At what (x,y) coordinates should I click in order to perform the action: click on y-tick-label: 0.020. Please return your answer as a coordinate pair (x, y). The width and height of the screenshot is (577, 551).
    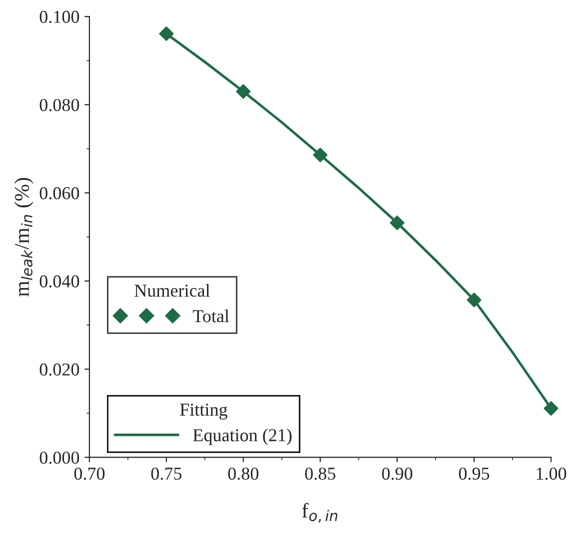
    Looking at the image, I should click on (60, 369).